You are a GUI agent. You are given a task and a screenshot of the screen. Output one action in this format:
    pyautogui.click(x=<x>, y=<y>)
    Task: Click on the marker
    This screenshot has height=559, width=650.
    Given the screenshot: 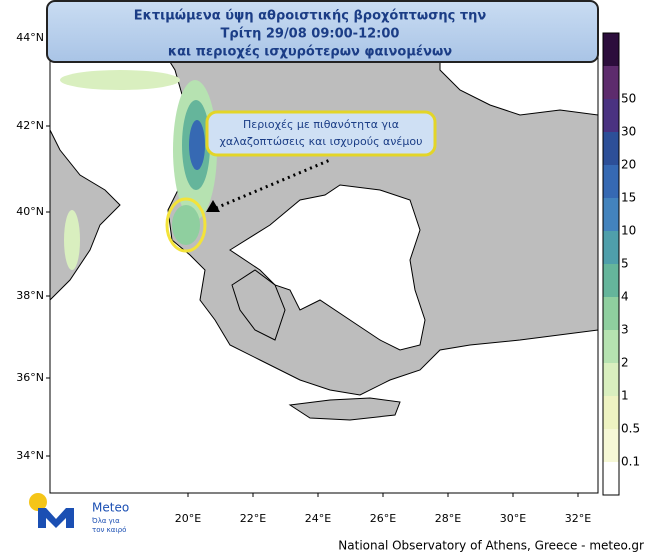 What is the action you would take?
    pyautogui.click(x=213, y=206)
    